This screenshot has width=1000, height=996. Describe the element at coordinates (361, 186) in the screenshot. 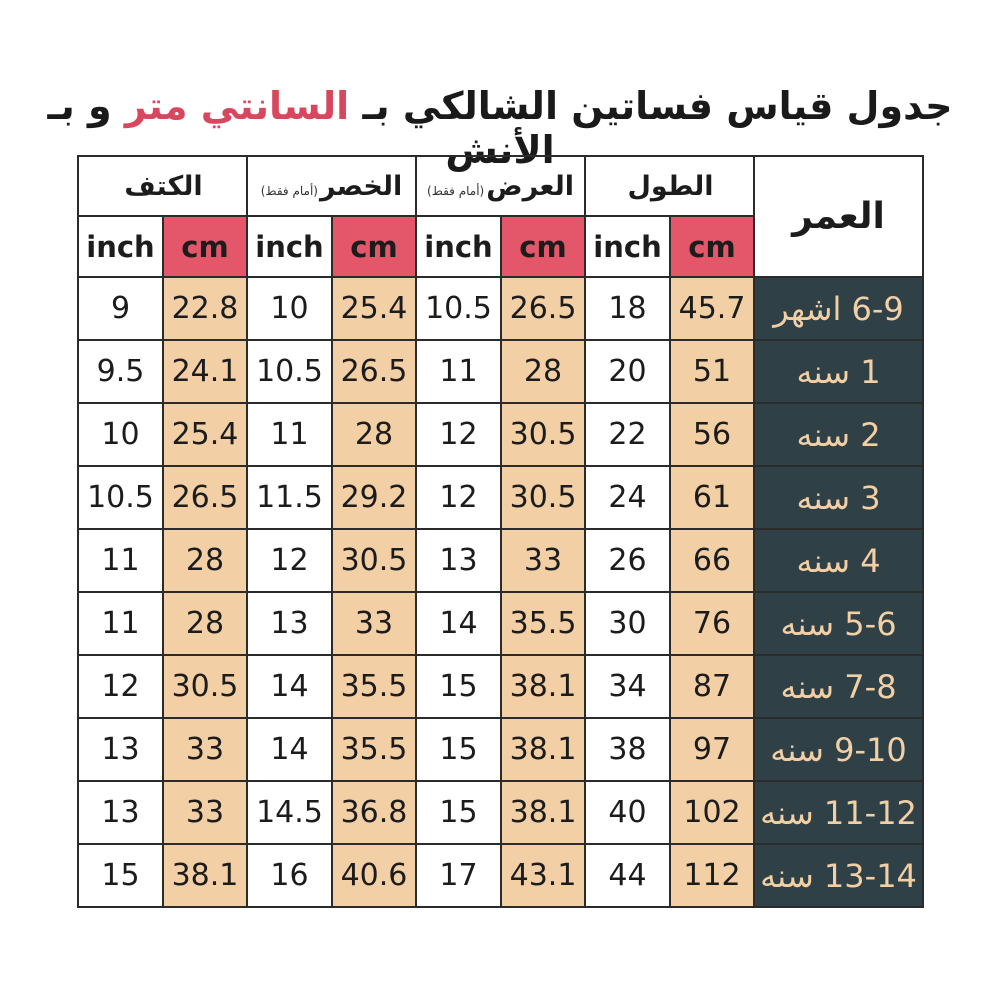

I see `group-name: الخصر` at that location.